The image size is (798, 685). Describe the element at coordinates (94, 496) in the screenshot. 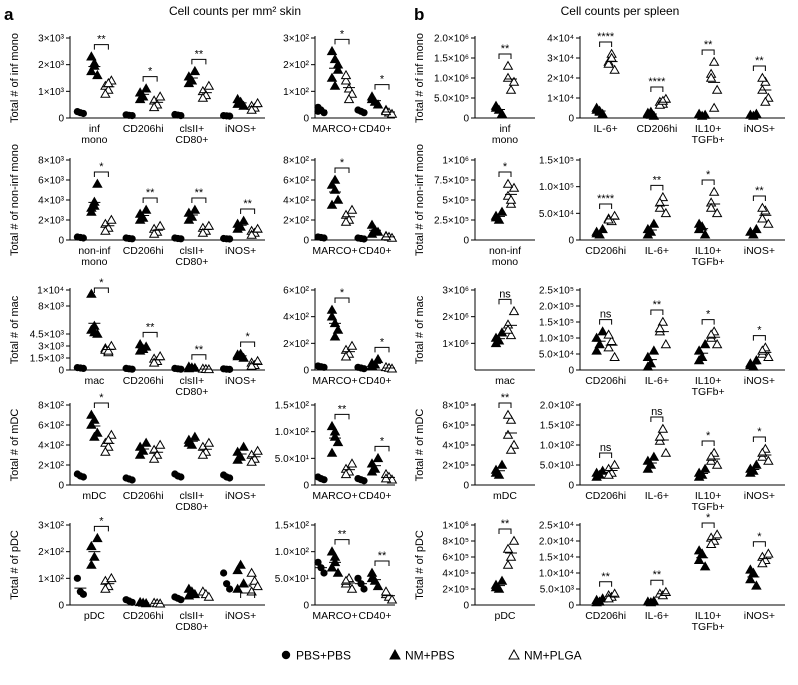

I see `category-label: mDC` at that location.